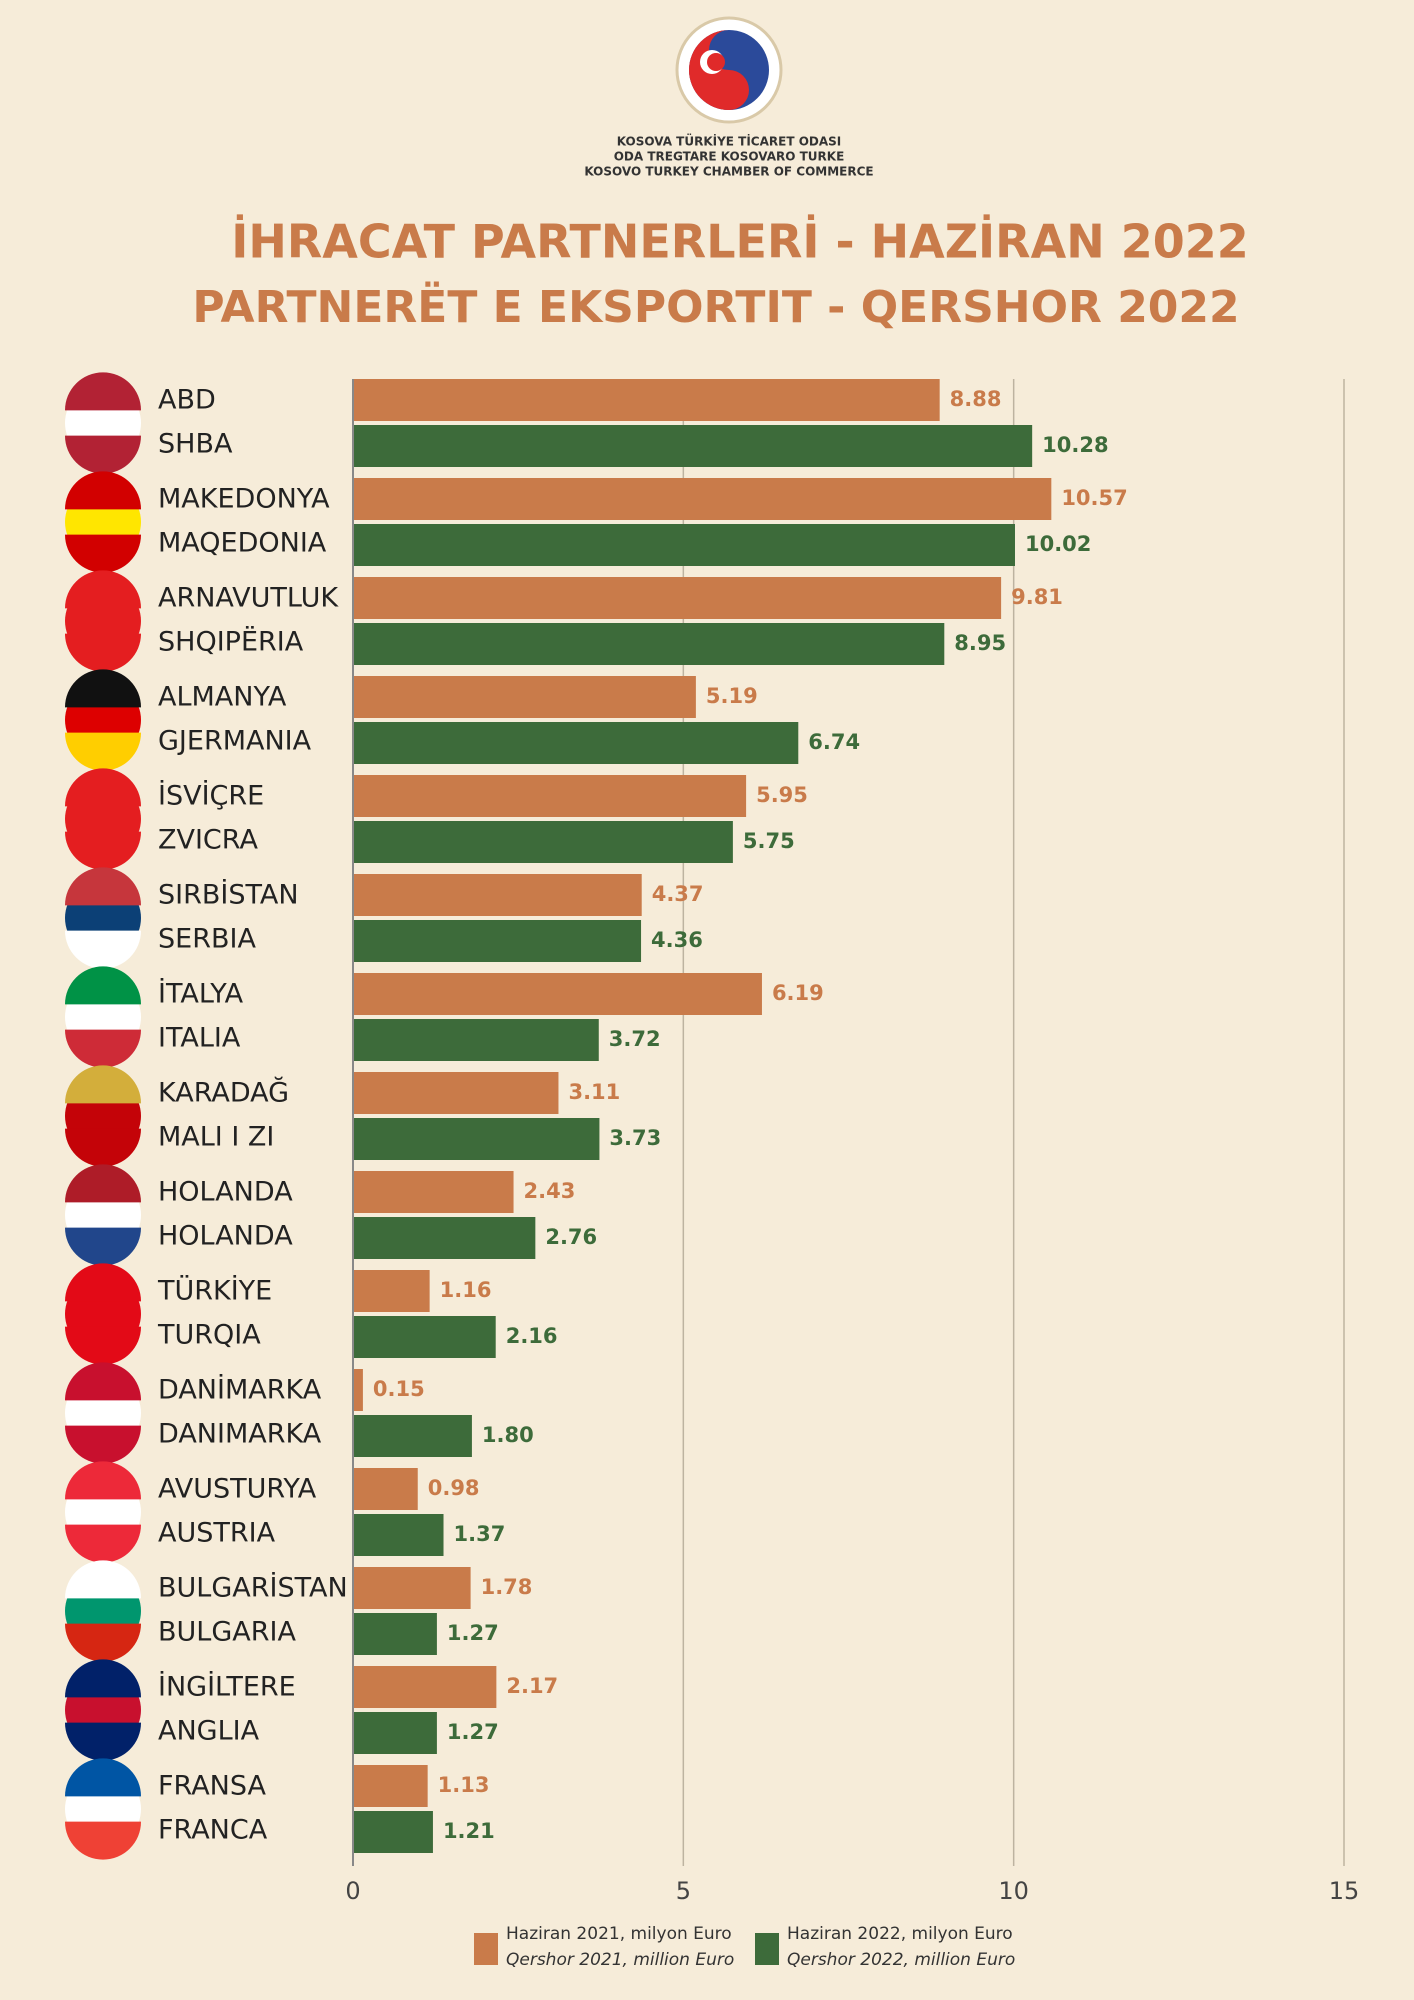 This screenshot has width=1414, height=2000. What do you see at coordinates (228, 895) in the screenshot?
I see `category-label: SIRBİSTAN` at bounding box center [228, 895].